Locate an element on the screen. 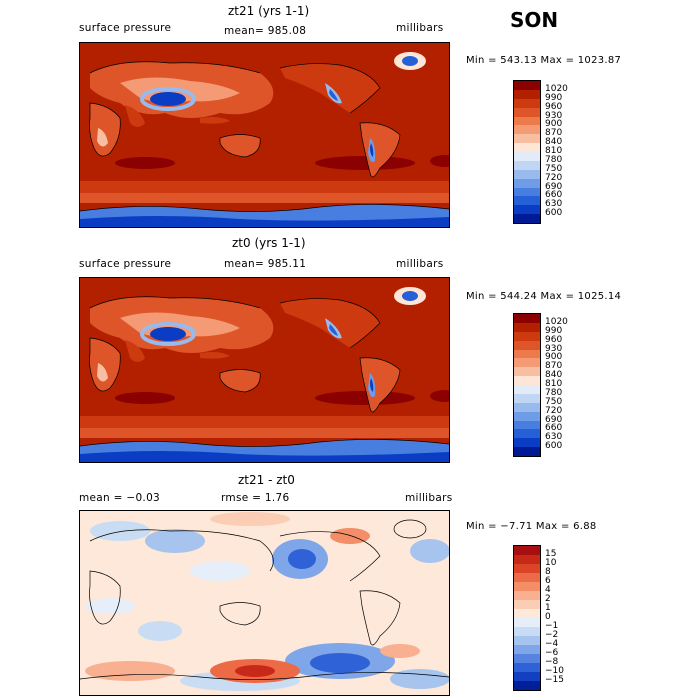  panel-2-units-label: millibars is located at coordinates (420, 264).